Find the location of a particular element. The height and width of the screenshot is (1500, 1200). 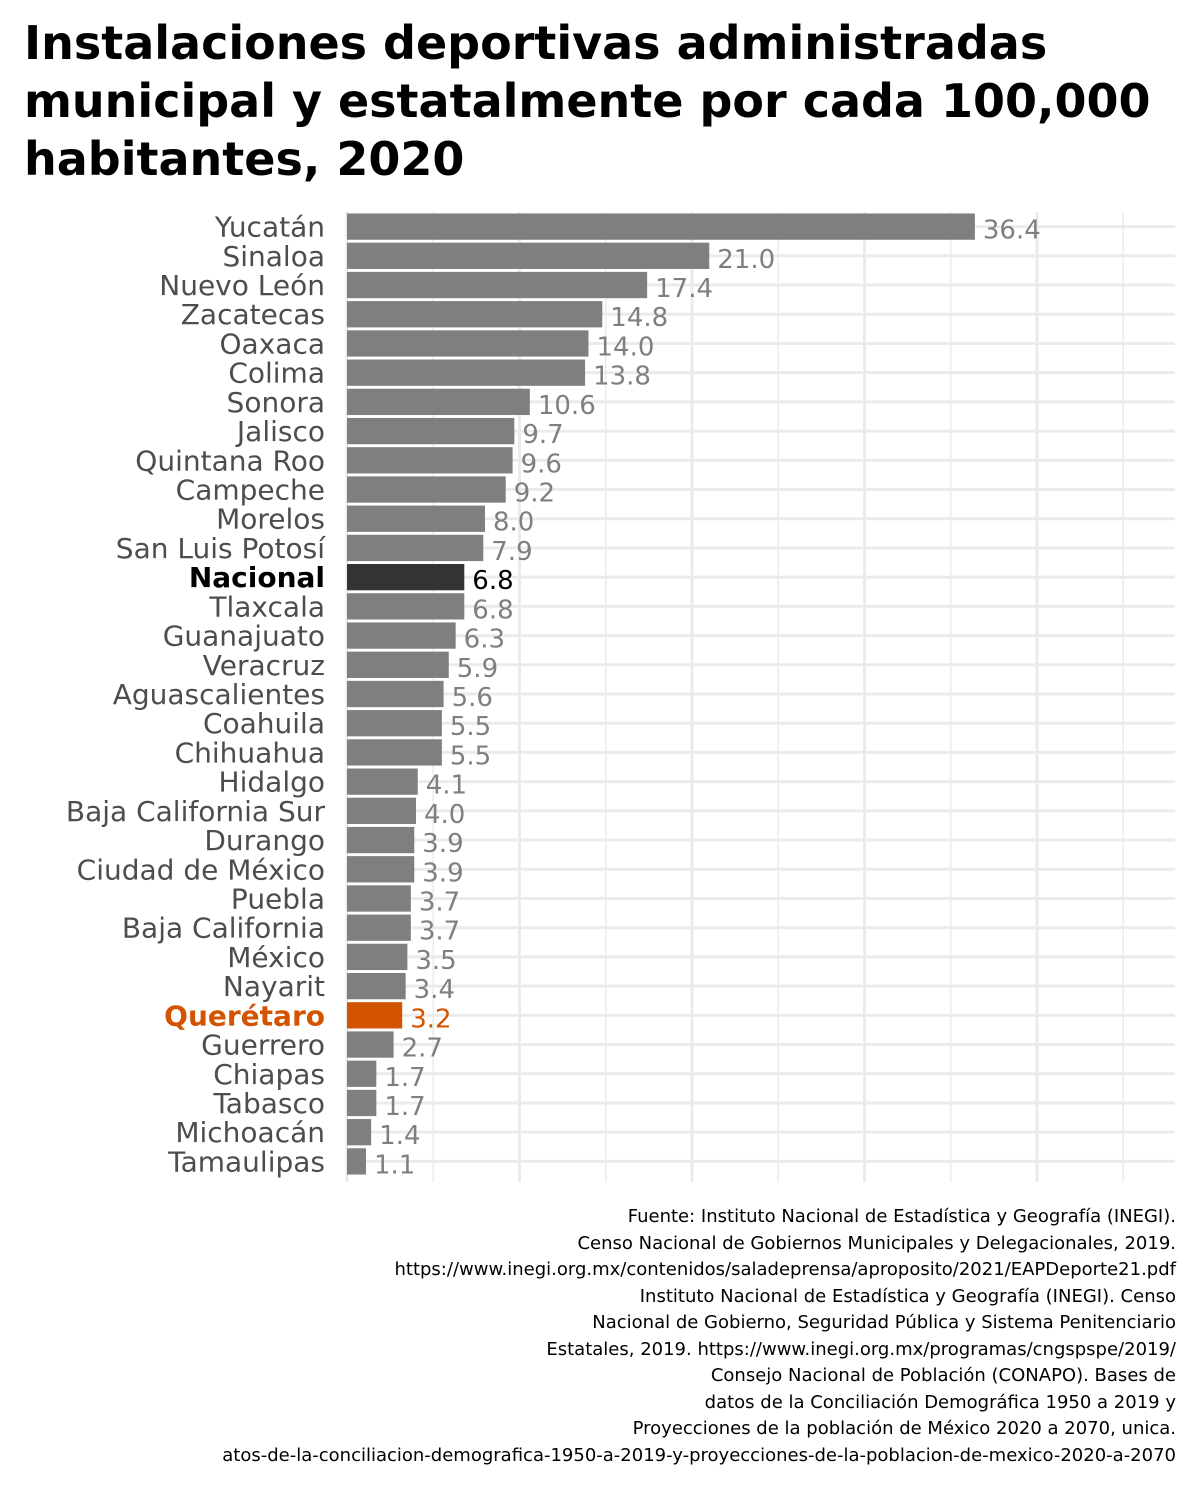

category-label: Ciudad de México is located at coordinates (201, 869).